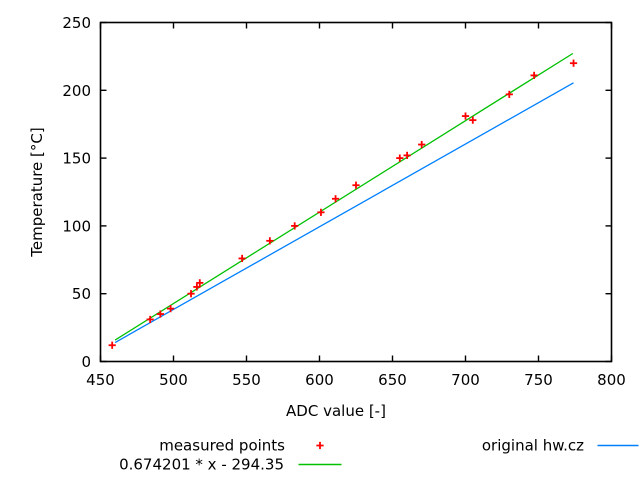  I want to click on y-axis-title: Temperature [°C], so click(37, 192).